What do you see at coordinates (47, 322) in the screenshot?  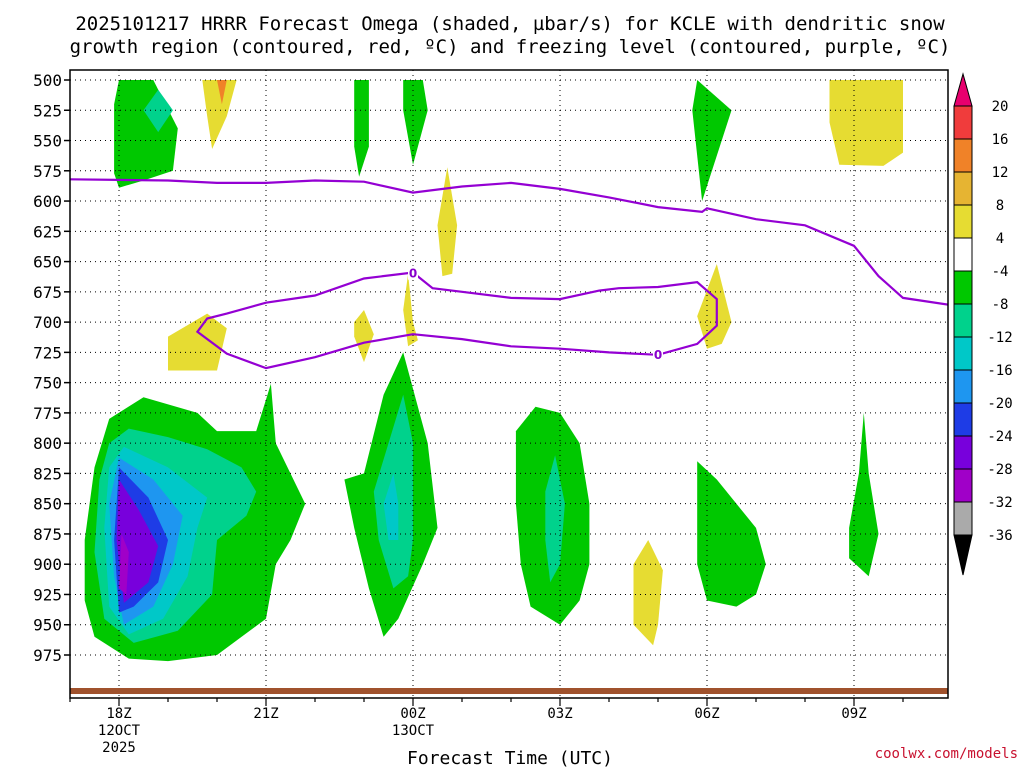 I see `y-tick-label-700: 700` at bounding box center [47, 322].